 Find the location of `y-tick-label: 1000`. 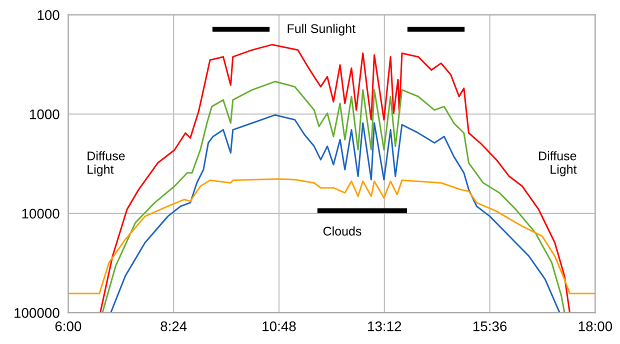

y-tick-label: 1000 is located at coordinates (45, 114).